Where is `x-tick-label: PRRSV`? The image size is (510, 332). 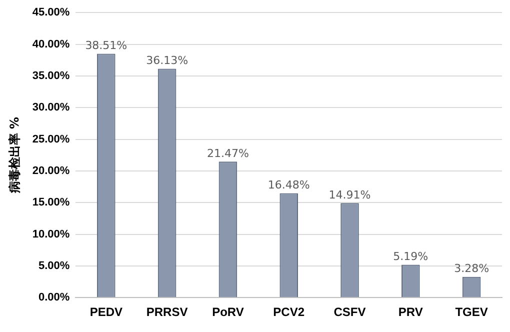 x-tick-label: PRRSV is located at coordinates (167, 312).